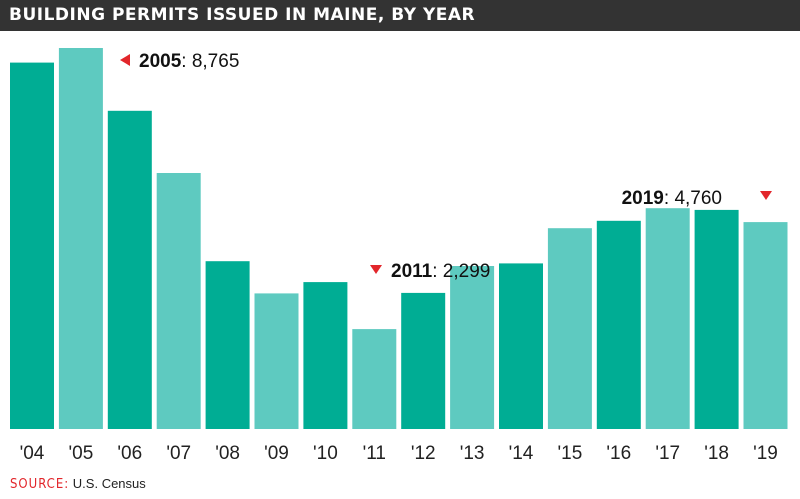 The width and height of the screenshot is (800, 499). I want to click on x-tick-label-4: '08, so click(227, 453).